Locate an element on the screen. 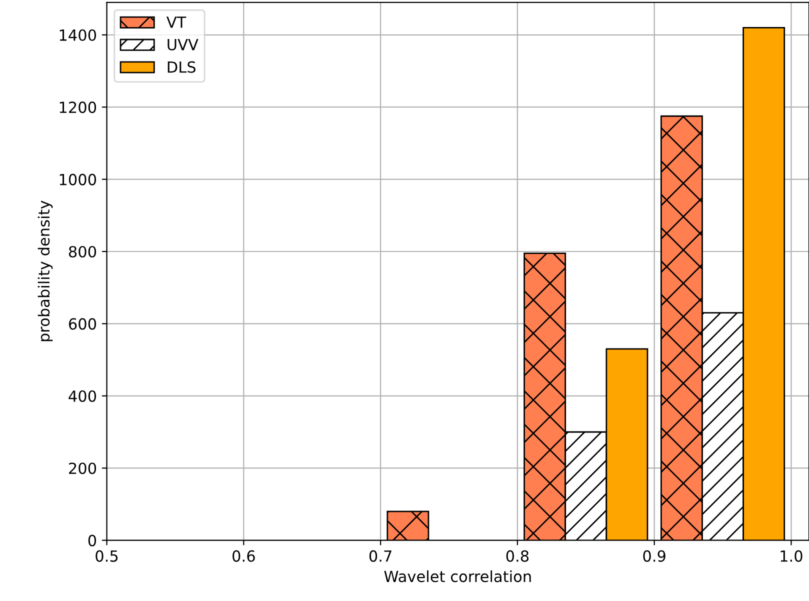 The image size is (809, 601). y-tick-label: 800 is located at coordinates (82, 252).